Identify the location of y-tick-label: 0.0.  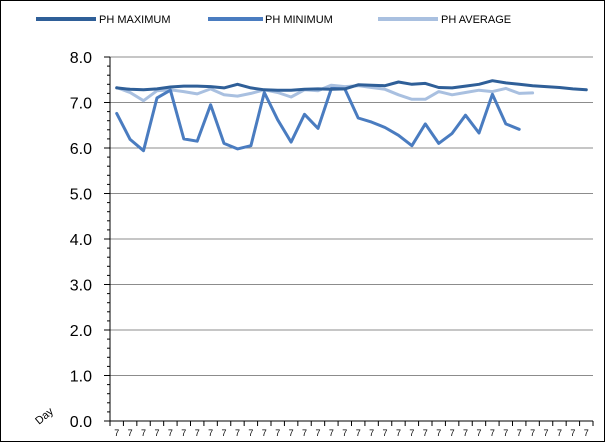
(81, 422).